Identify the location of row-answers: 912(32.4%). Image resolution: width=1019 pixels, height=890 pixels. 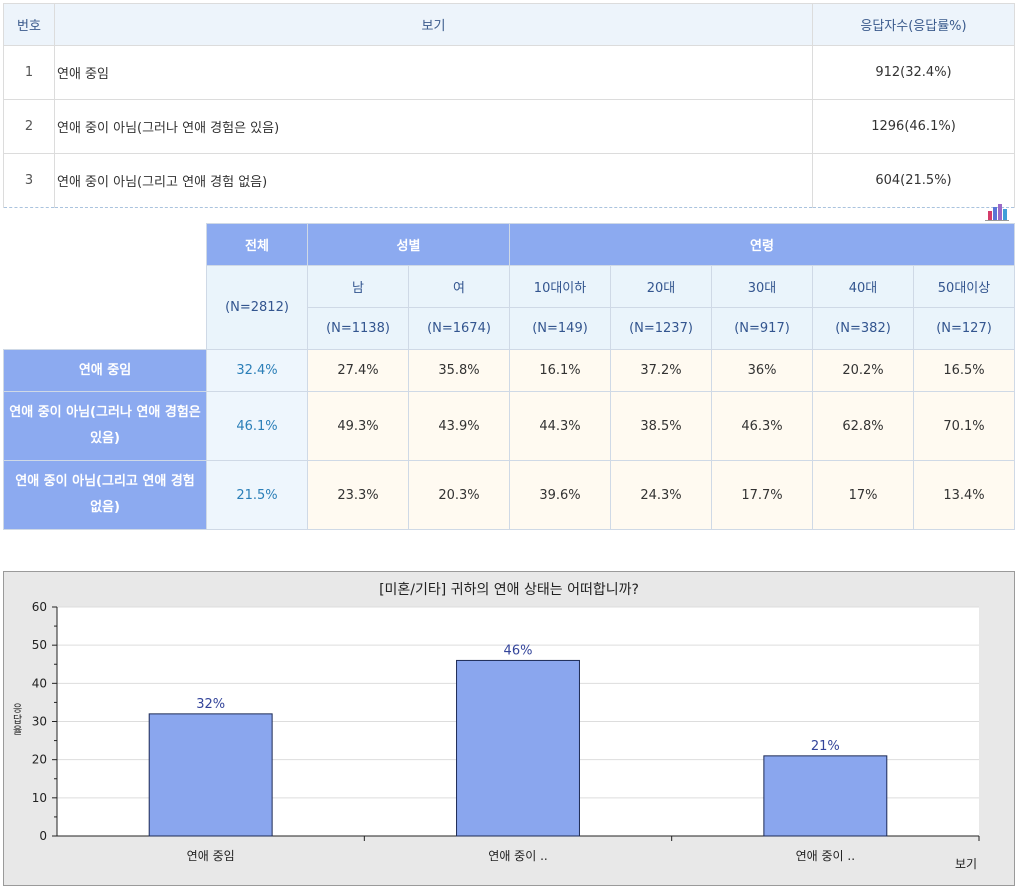
(913, 72).